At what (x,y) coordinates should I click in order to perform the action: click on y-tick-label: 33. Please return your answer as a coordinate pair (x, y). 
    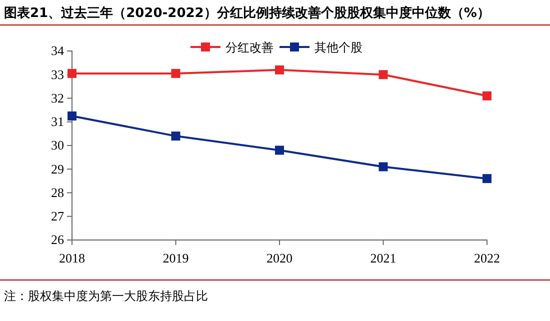
    Looking at the image, I should click on (57, 74).